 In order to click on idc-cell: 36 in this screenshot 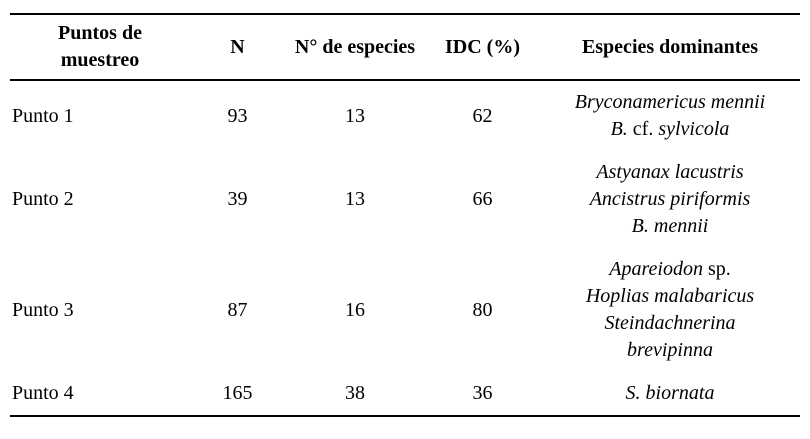, I will do `click(482, 393)`.